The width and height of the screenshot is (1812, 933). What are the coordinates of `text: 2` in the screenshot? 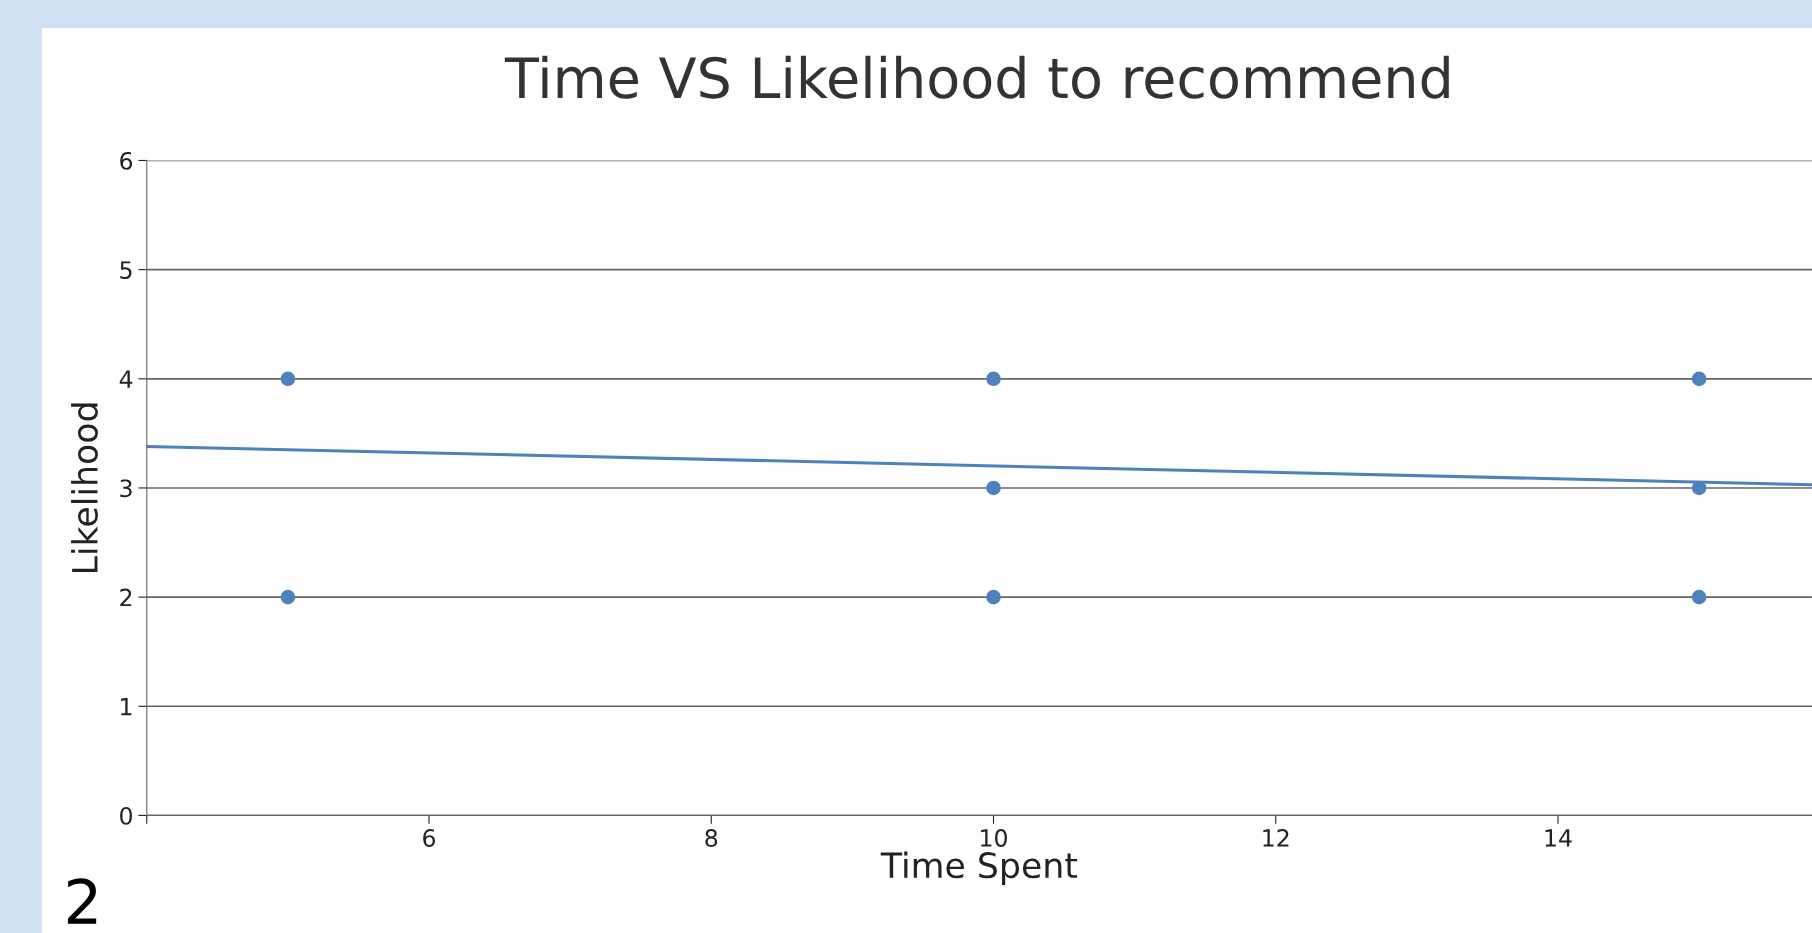 It's located at (82, 901).